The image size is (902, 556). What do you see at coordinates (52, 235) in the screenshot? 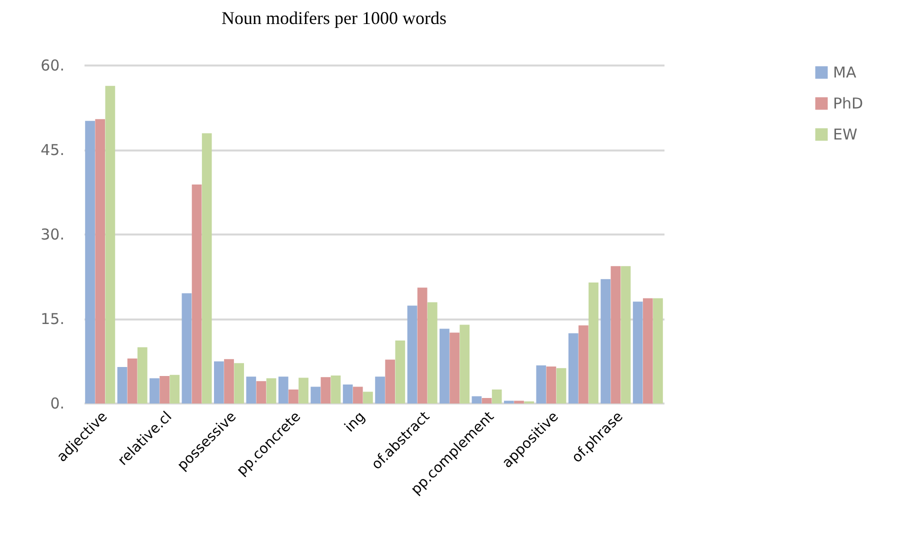
I see `y-tick-label: 30.` at bounding box center [52, 235].